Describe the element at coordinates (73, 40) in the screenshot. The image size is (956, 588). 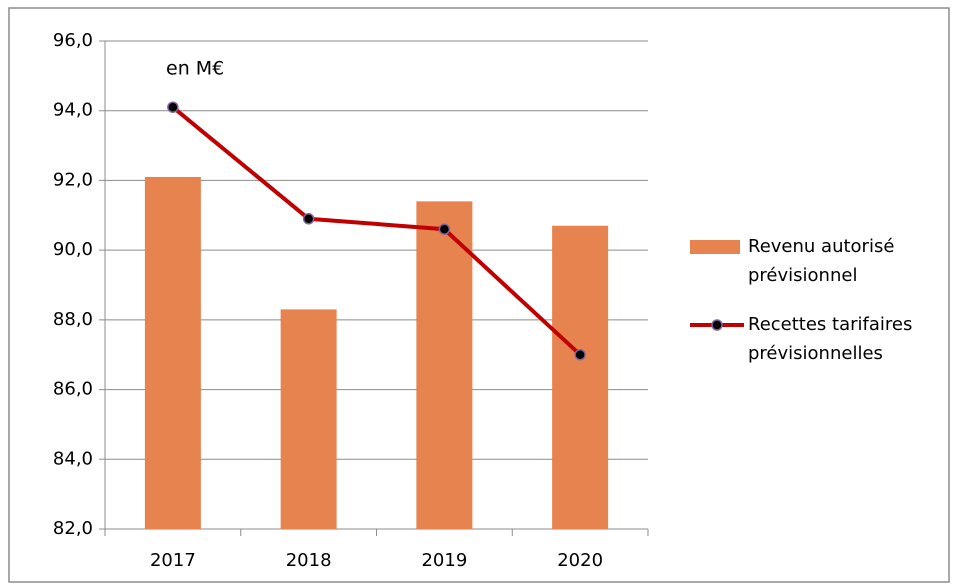
I see `y-tick-label: 96,0` at that location.